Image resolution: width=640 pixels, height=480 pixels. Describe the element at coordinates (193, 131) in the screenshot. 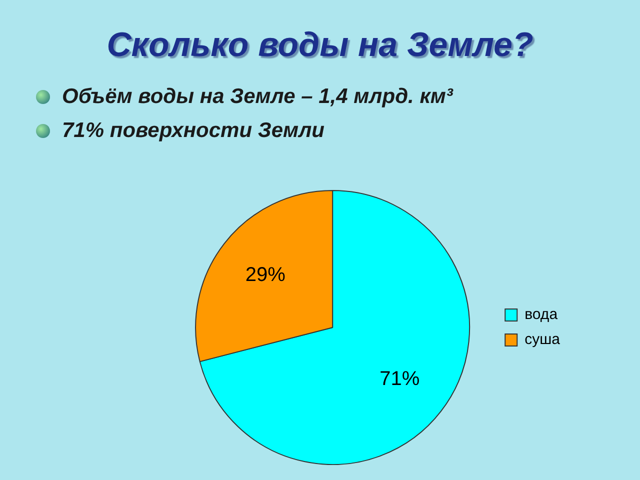

I see `text: 71% поверхности Земли` at that location.